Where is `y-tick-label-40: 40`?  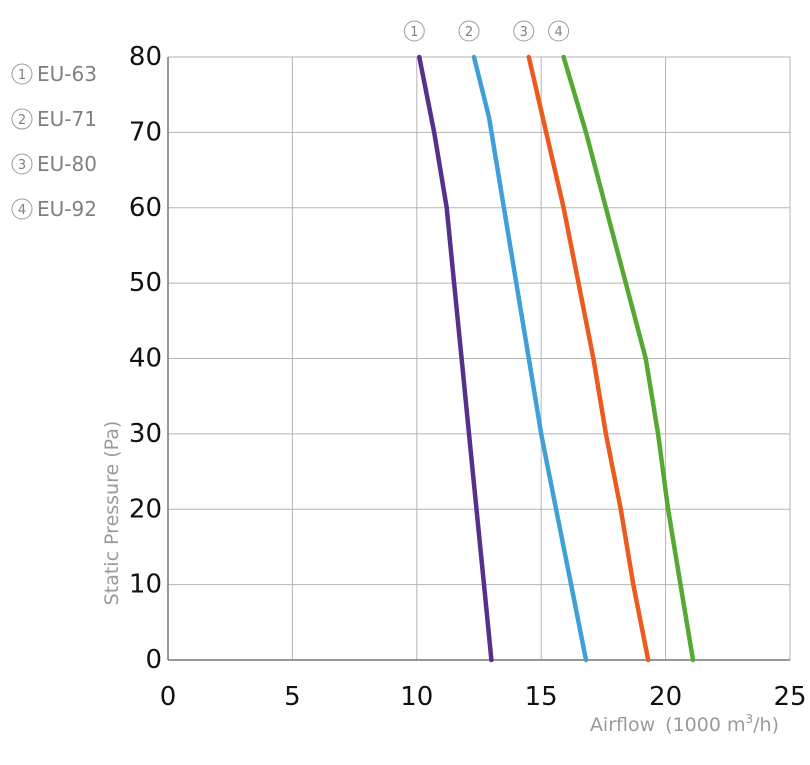
y-tick-label-40: 40 is located at coordinates (145, 359).